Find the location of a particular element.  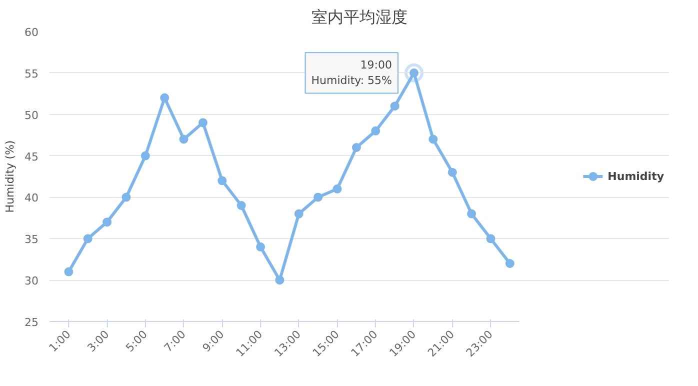

y-tick-label: 55 is located at coordinates (31, 73).